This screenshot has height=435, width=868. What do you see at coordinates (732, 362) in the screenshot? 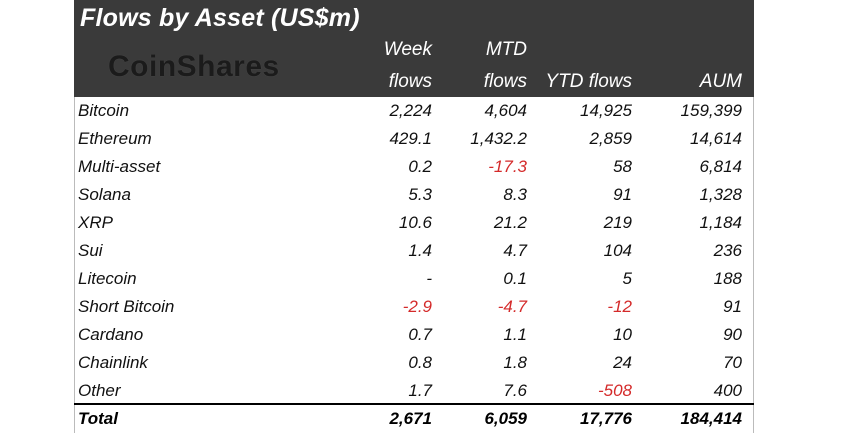
I see `cell-aum: 70` at bounding box center [732, 362].